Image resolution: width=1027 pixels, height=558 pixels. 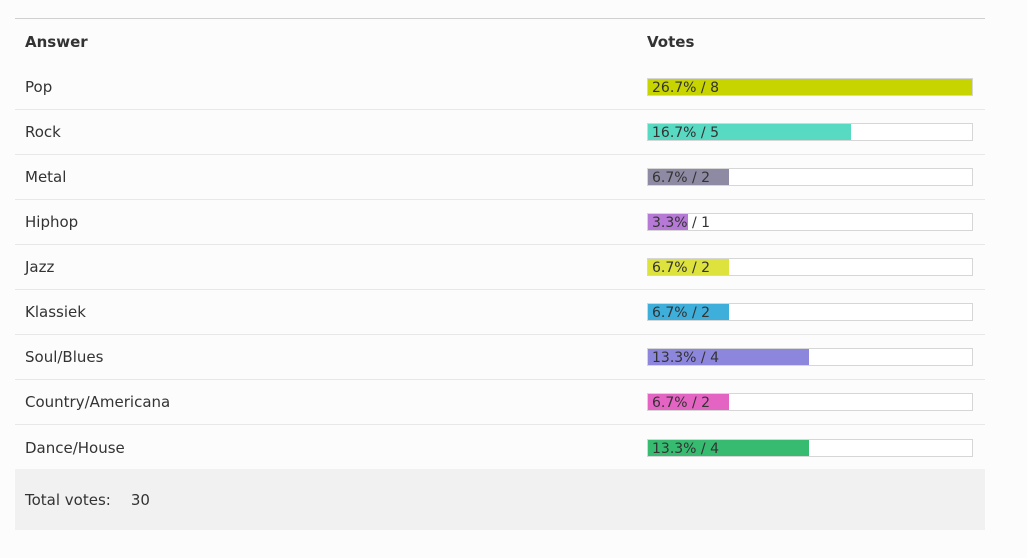 I want to click on answer-label: Dance/House, so click(x=75, y=447).